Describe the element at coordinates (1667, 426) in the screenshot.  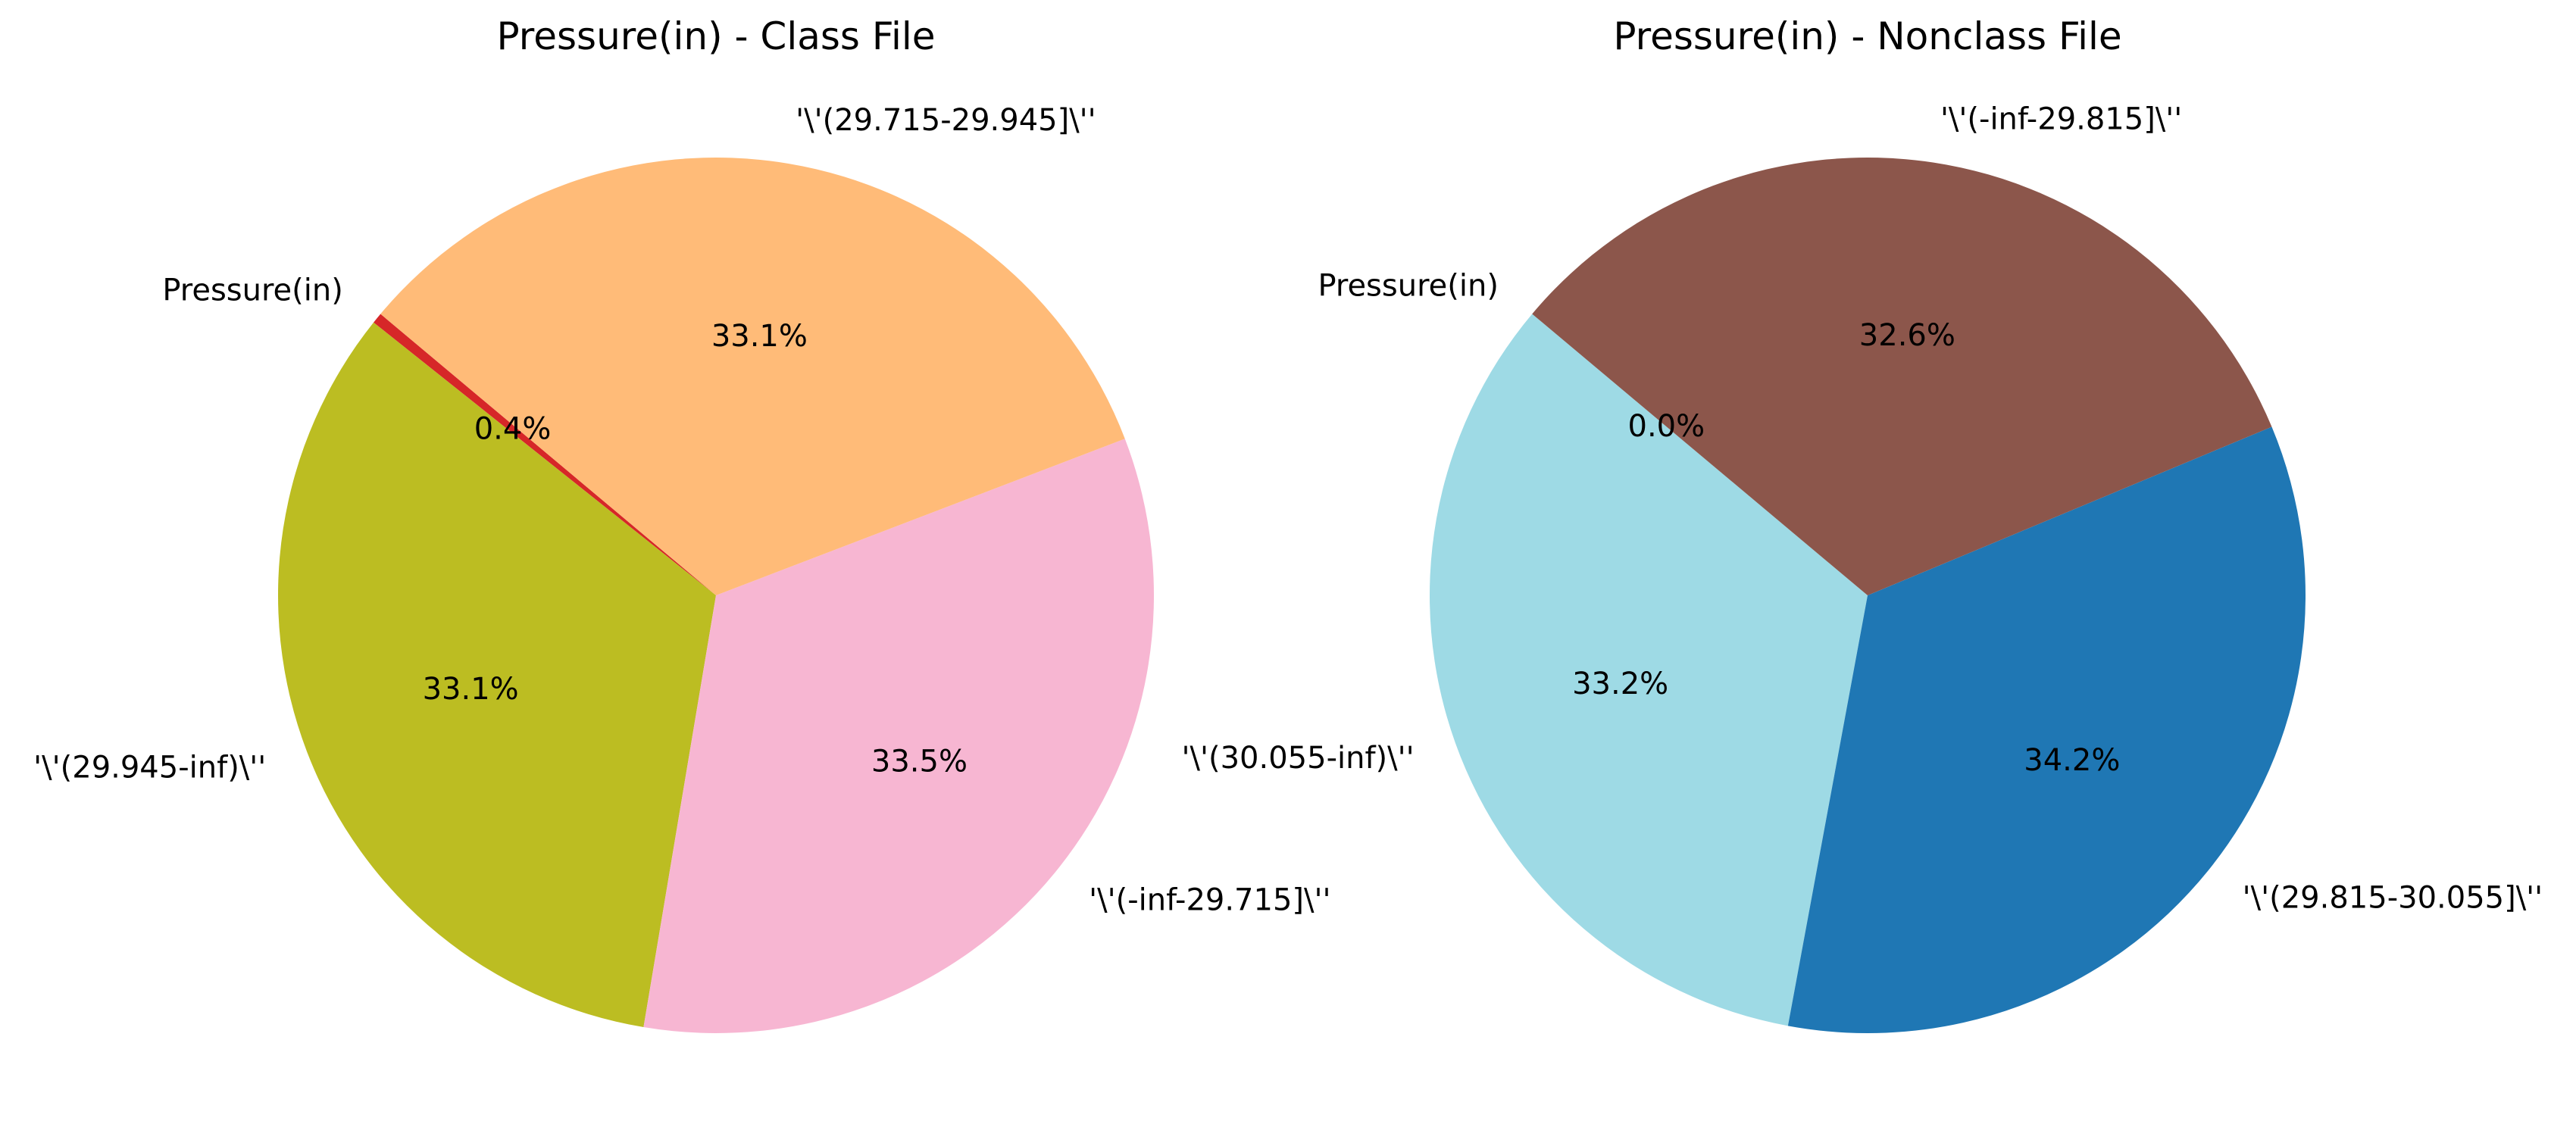
I see `pct-label-pressure-in: 0.0%` at that location.